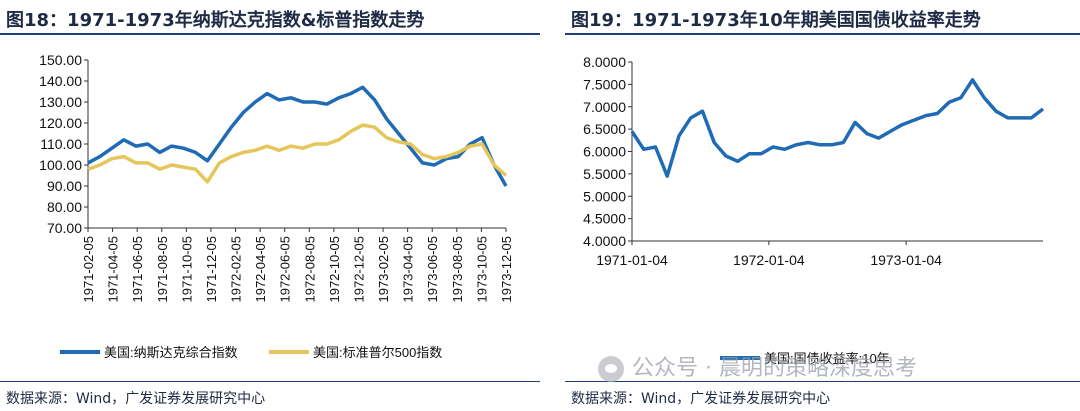  What do you see at coordinates (162, 269) in the screenshot?
I see `left-x-tick-label: 1971-08-05` at bounding box center [162, 269].